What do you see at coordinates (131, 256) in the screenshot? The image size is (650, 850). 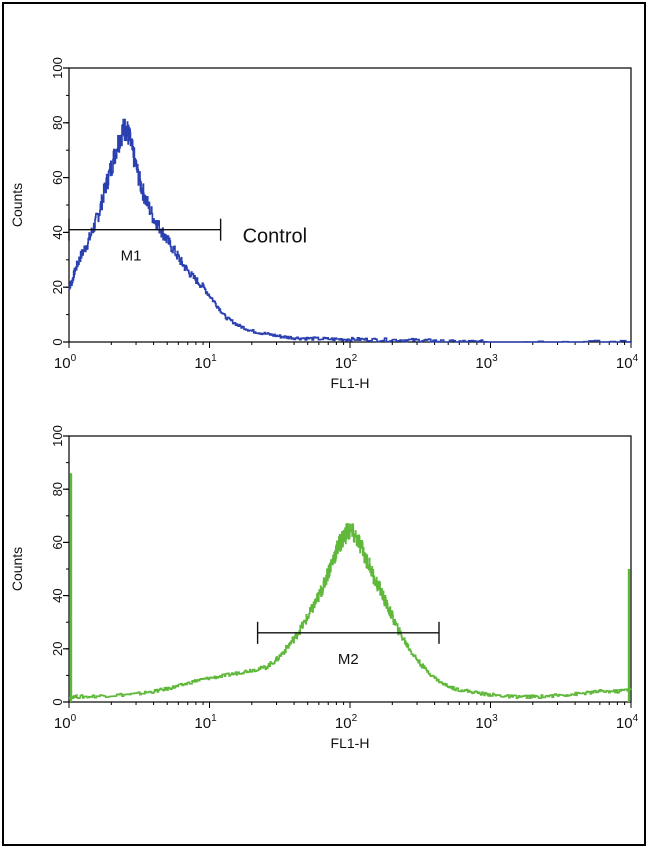 I see `gate-marker-label: M1` at bounding box center [131, 256].